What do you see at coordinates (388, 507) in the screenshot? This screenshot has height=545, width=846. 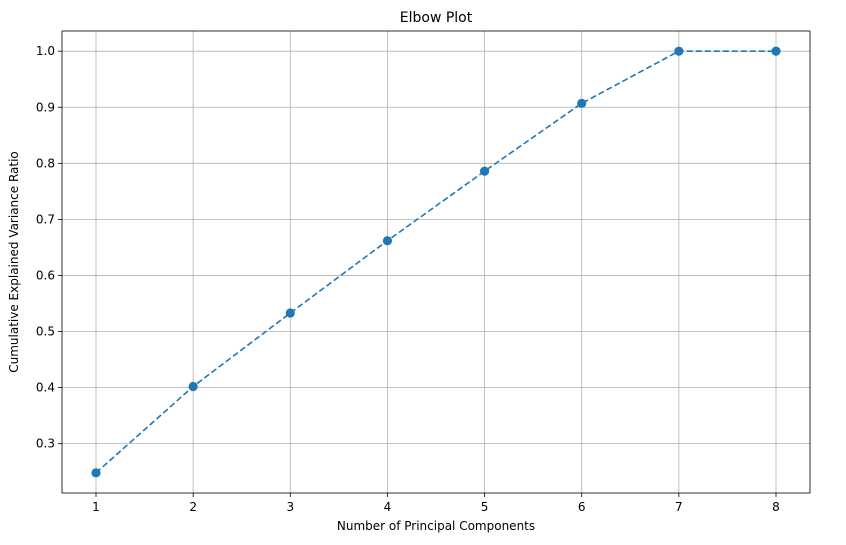 I see `x-tick-label: 4` at bounding box center [388, 507].